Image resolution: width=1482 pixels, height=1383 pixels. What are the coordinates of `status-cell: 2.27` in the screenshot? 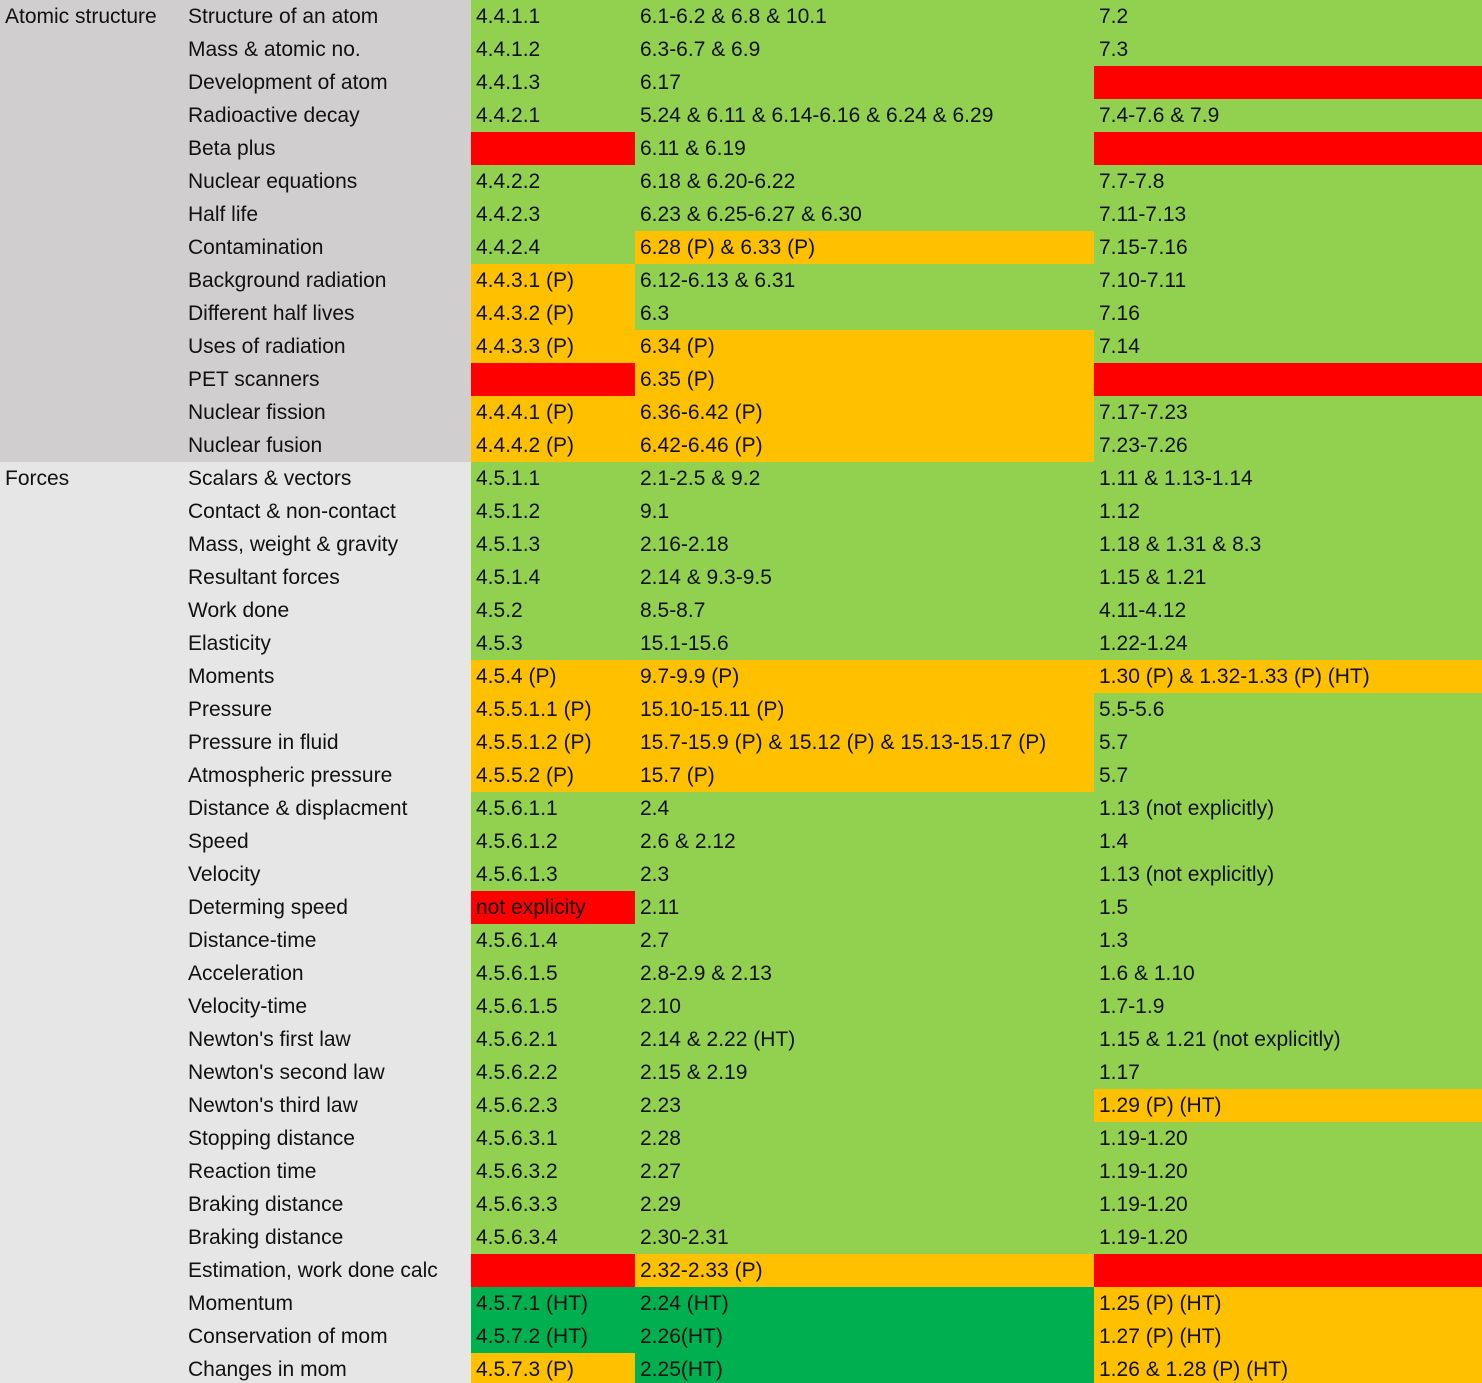 It's located at (864, 1171).